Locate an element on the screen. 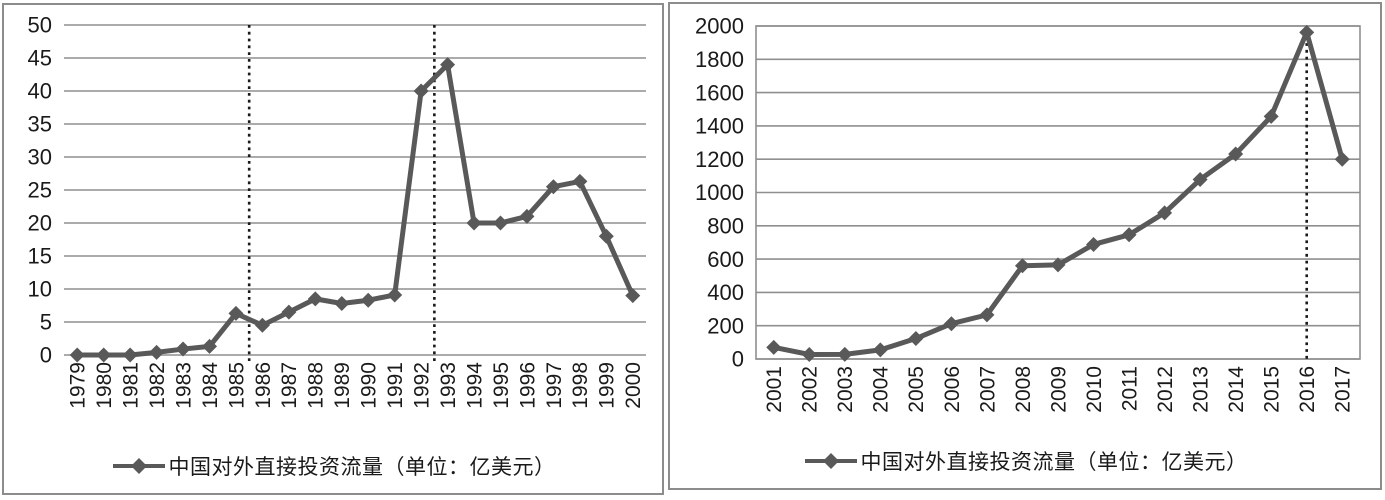 The height and width of the screenshot is (500, 1385). x-tick-label: 2004 is located at coordinates (881, 389).